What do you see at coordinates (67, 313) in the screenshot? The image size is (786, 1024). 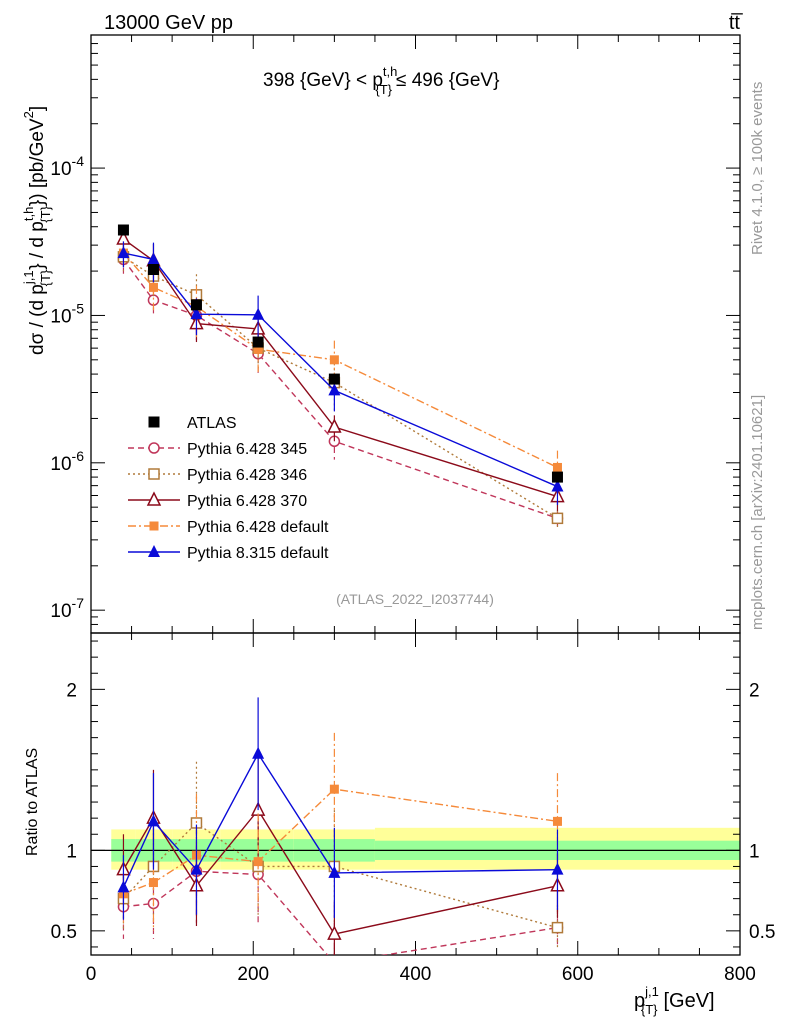 I see `y-tick-label: 10⁻⁵` at bounding box center [67, 313].